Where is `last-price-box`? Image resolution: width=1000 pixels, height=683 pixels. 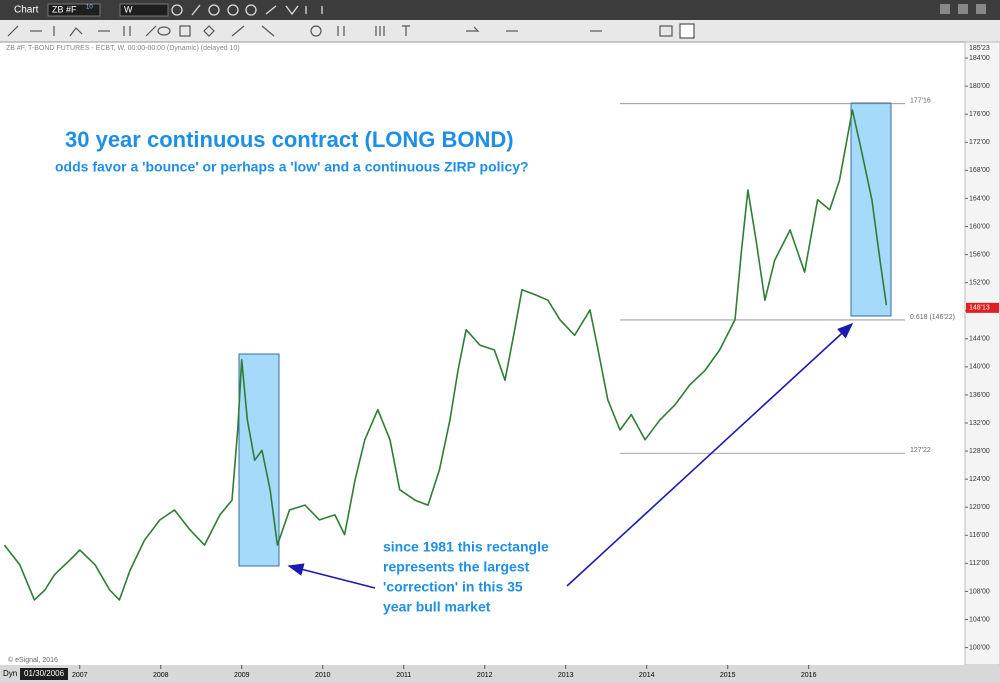
last-price-box is located at coordinates (982, 307).